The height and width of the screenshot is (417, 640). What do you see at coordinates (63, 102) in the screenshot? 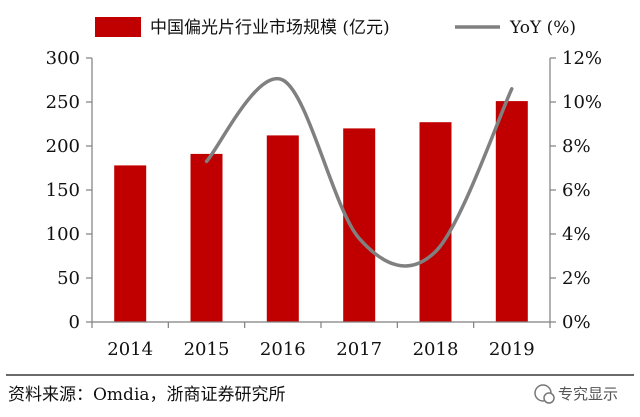
I see `left-tick-label: 250` at bounding box center [63, 102].